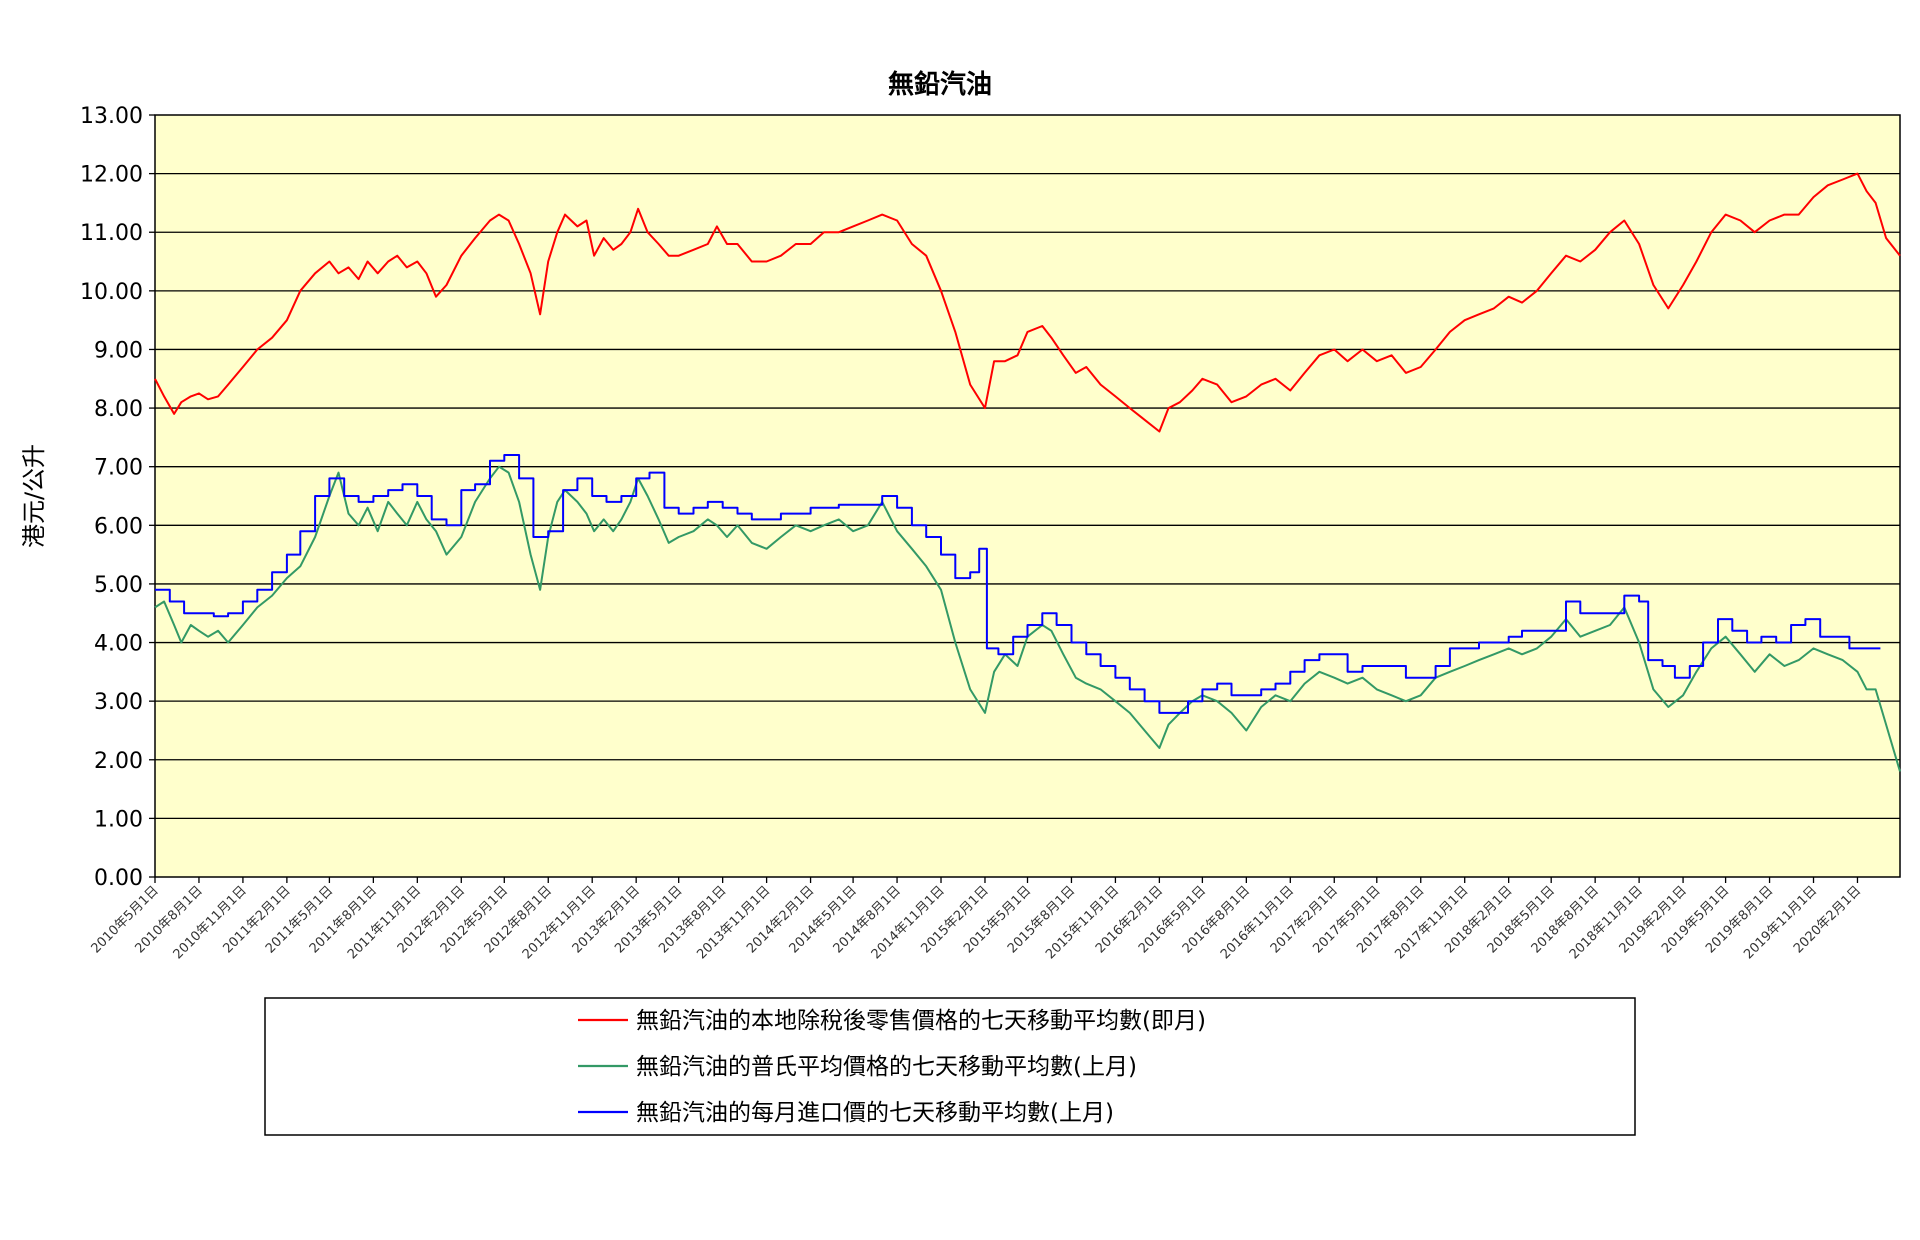  Describe the element at coordinates (118, 878) in the screenshot. I see `y-tick-label: 0.00` at that location.